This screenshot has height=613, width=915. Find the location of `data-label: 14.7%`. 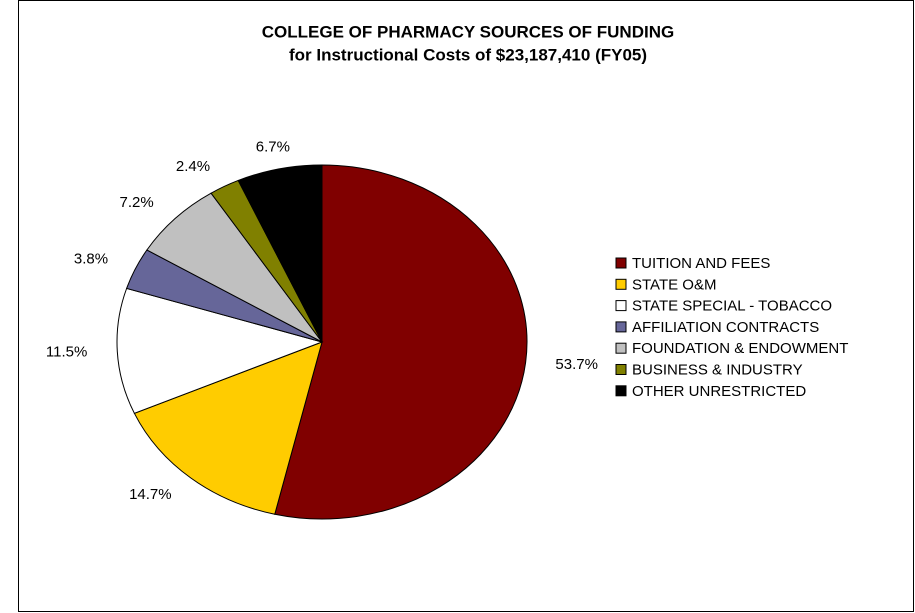

data-label: 14.7% is located at coordinates (150, 494).